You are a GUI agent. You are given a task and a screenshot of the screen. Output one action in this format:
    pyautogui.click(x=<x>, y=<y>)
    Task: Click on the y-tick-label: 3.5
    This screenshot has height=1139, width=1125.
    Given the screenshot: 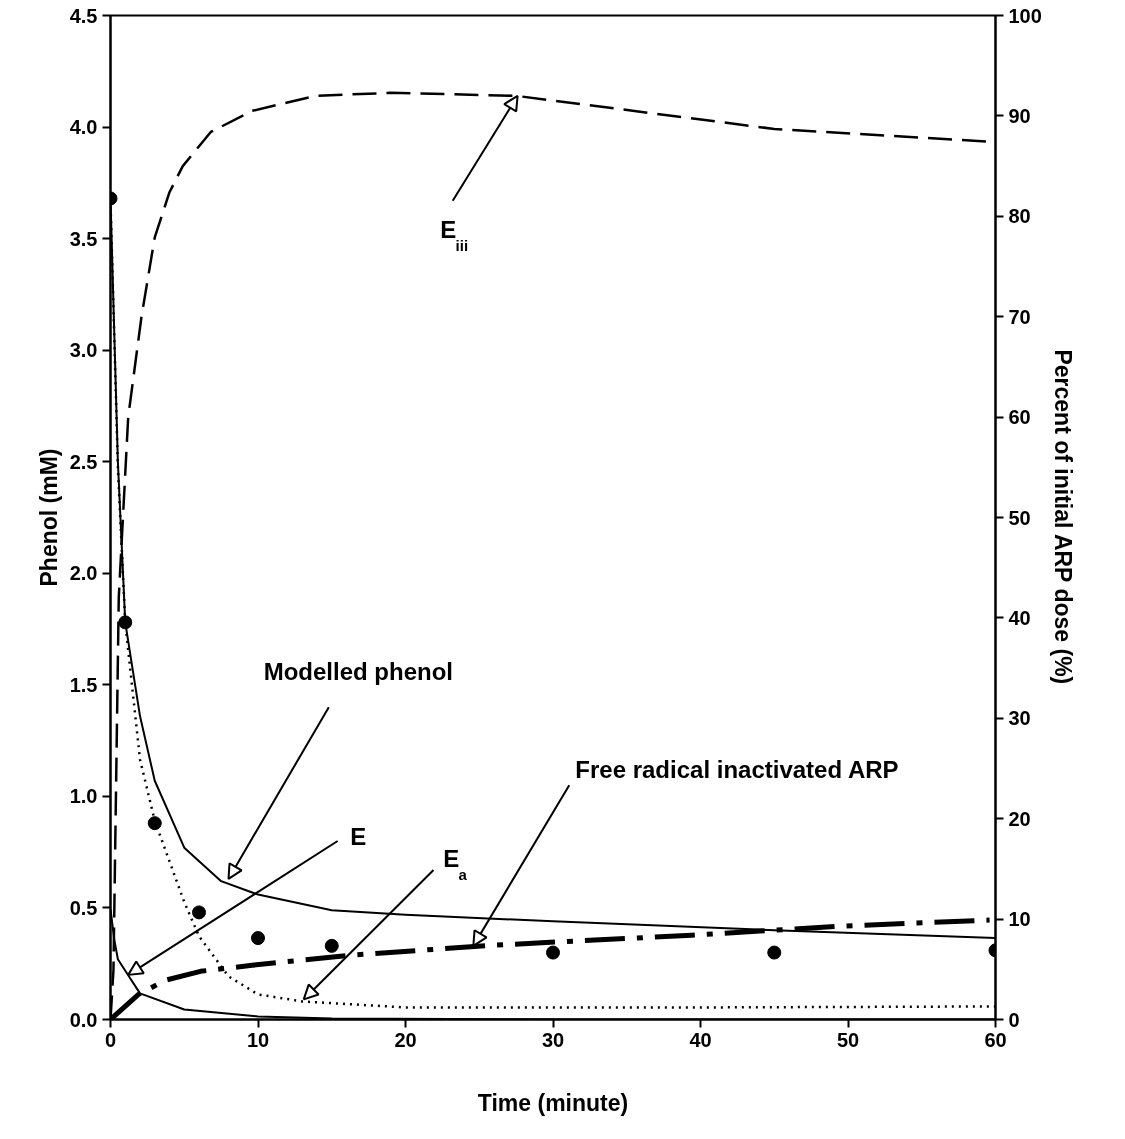 What is the action you would take?
    pyautogui.click(x=83, y=238)
    